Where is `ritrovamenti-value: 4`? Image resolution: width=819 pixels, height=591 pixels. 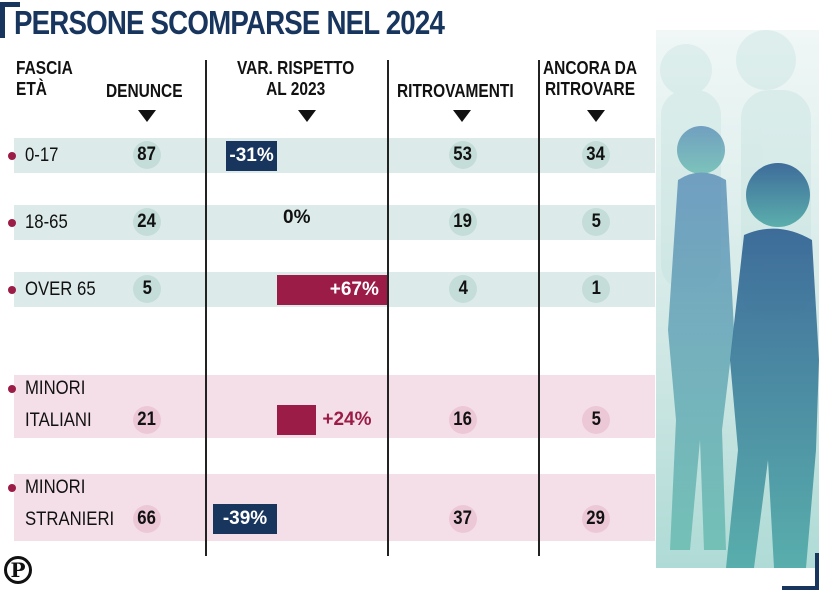
ritrovamenti-value: 4 is located at coordinates (463, 289).